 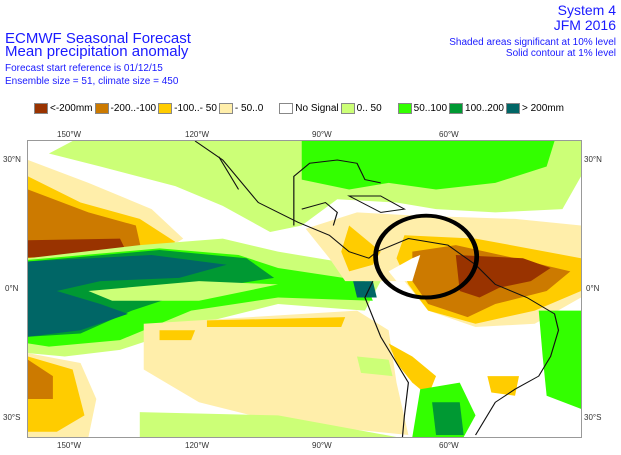 What do you see at coordinates (369, 108) in the screenshot?
I see `legend-label: 0.. 50` at bounding box center [369, 108].